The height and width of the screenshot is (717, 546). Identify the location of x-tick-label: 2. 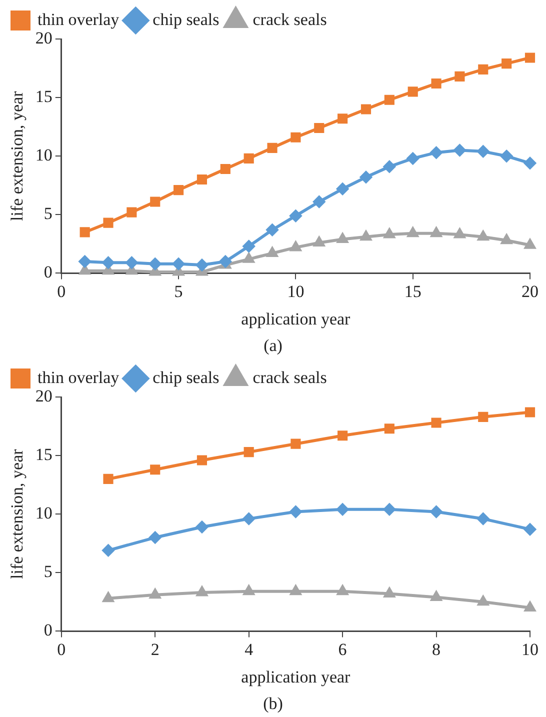
(155, 649).